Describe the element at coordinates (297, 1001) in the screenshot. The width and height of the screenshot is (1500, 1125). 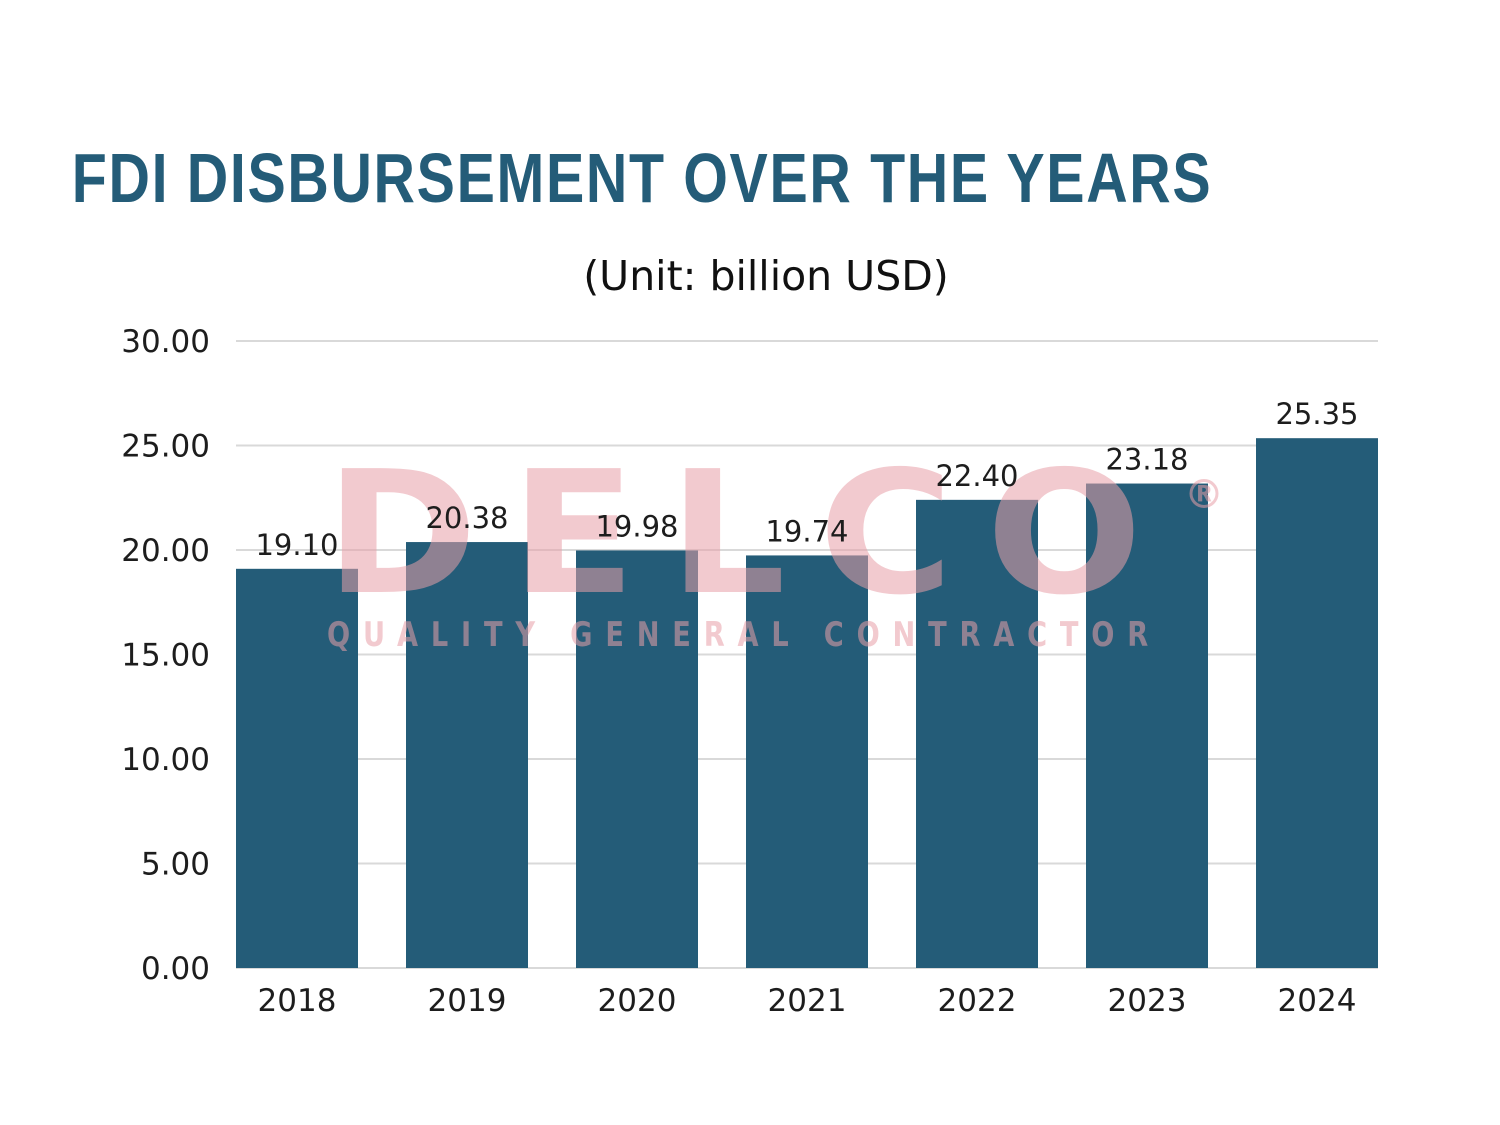
I see `x-tick-label: 2018` at that location.